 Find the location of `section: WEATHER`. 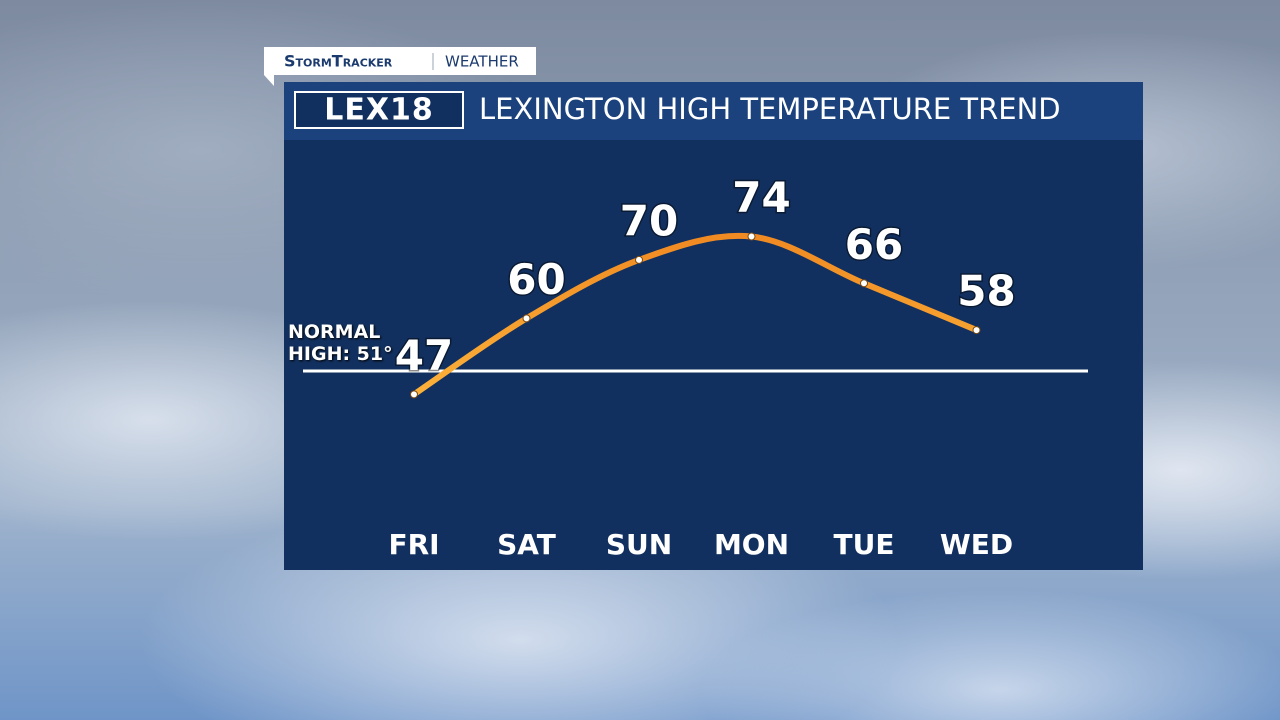

section: WEATHER is located at coordinates (482, 62).